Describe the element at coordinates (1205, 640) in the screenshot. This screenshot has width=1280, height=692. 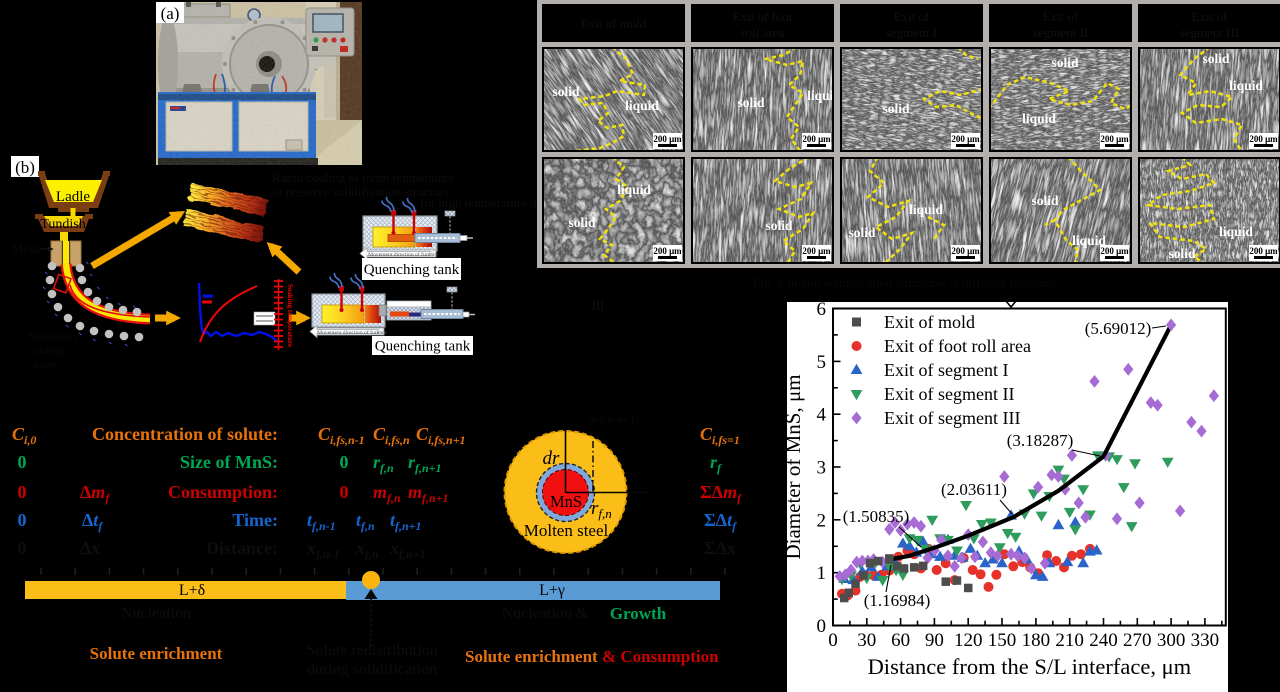
I see `svg-text: 330` at that location.